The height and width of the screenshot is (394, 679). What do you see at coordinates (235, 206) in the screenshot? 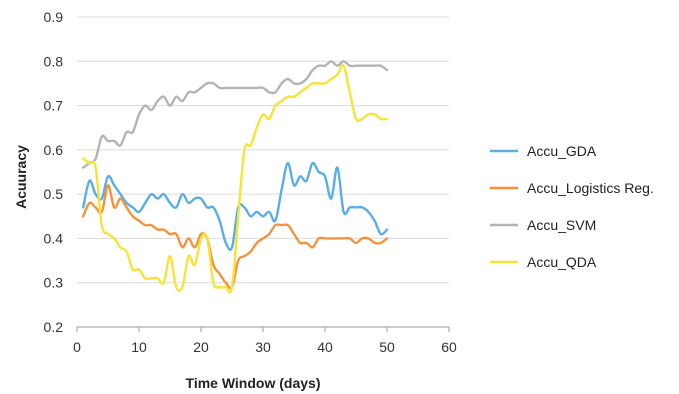
I see `series-line-accu-gda` at bounding box center [235, 206].